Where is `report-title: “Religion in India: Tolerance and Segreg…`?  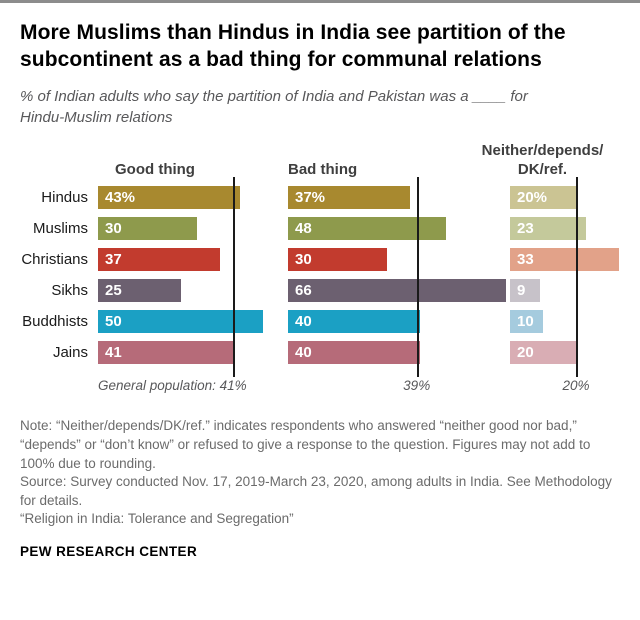 report-title: “Religion in India: Tolerance and Segreg… is located at coordinates (157, 519).